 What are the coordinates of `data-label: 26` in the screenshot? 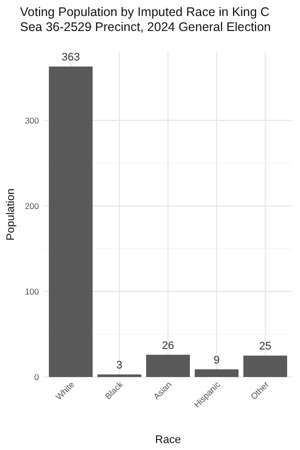 It's located at (168, 346).